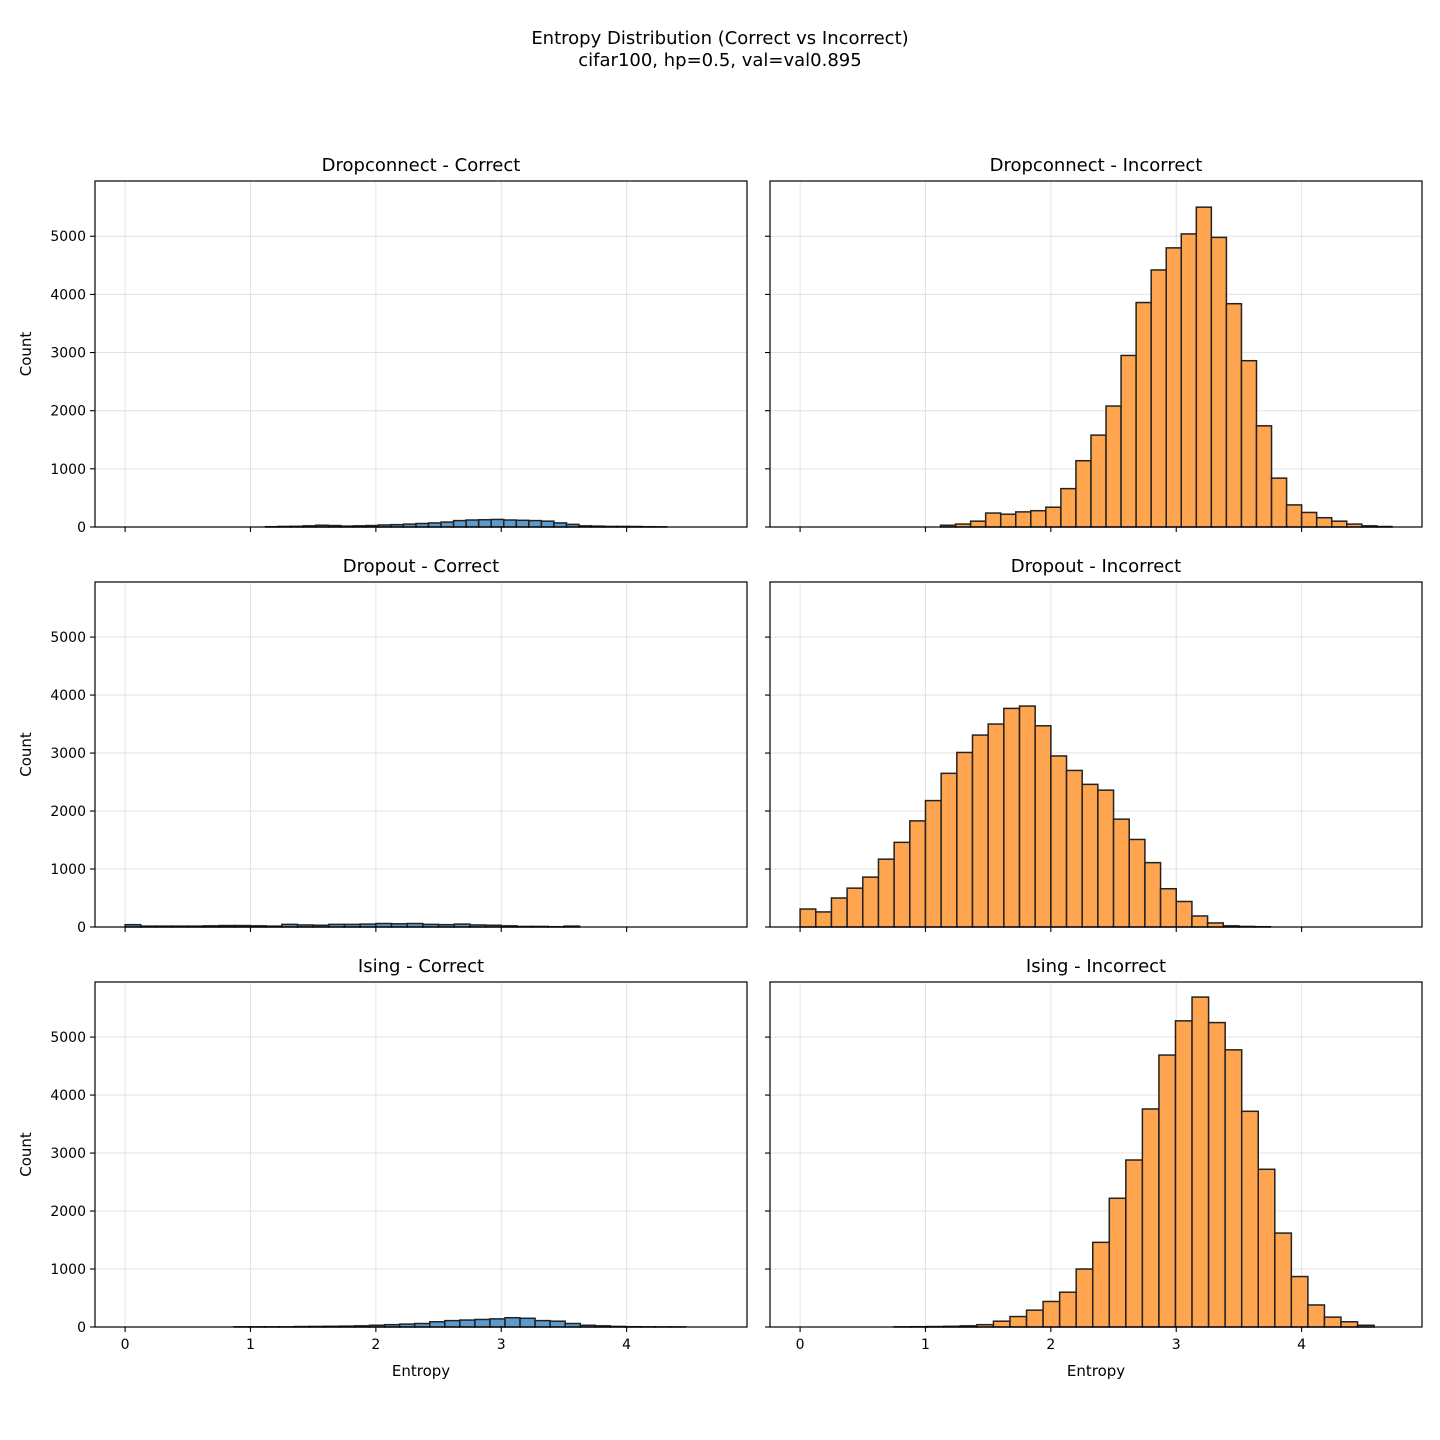 The image size is (1440, 1440). I want to click on figure-subtitle: cifar100, hp=0.5, val=val0.895, so click(719, 60).